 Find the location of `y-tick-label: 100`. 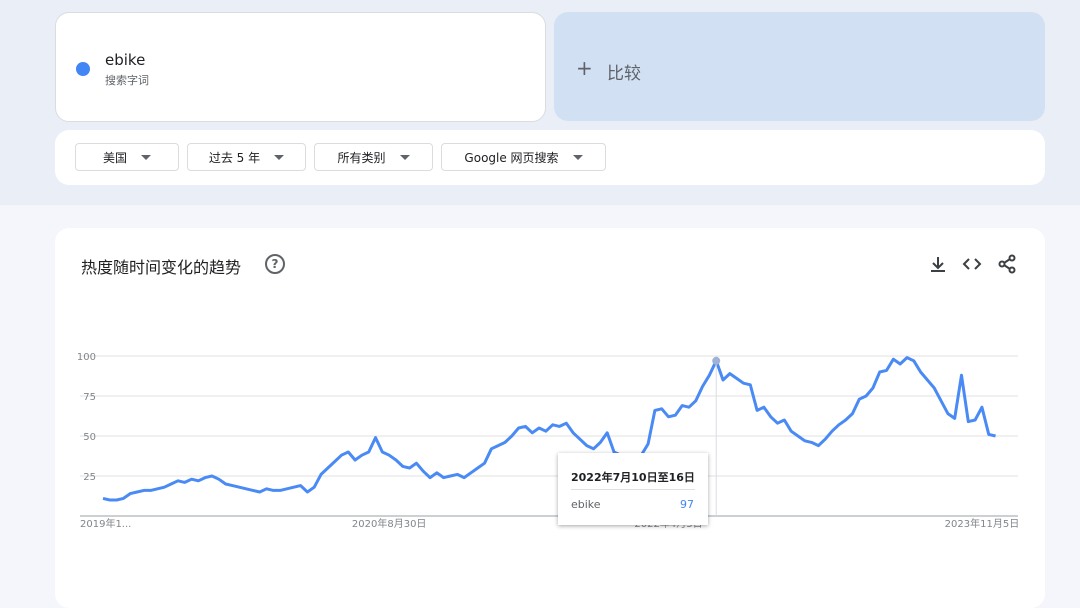

y-tick-label: 100 is located at coordinates (86, 357).